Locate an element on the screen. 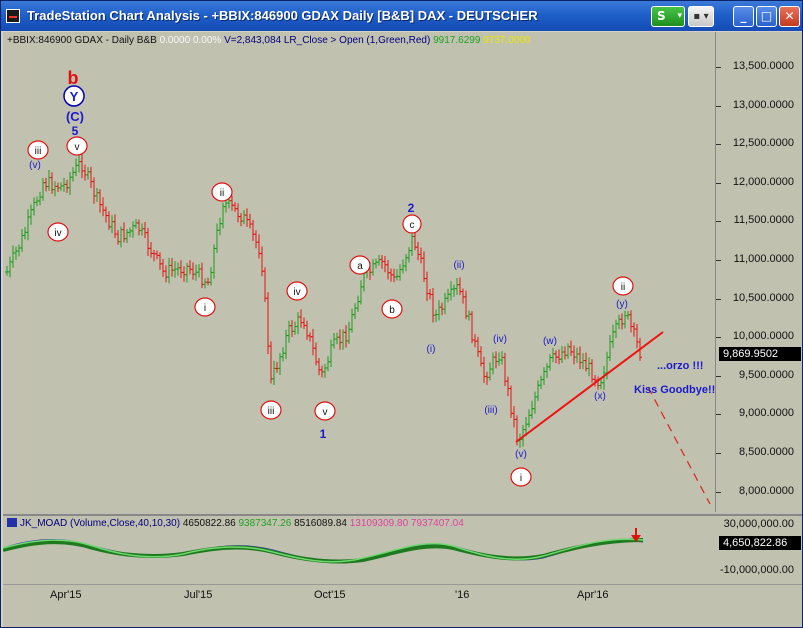 The height and width of the screenshot is (628, 803). osc-signal-line is located at coordinates (323, 551).